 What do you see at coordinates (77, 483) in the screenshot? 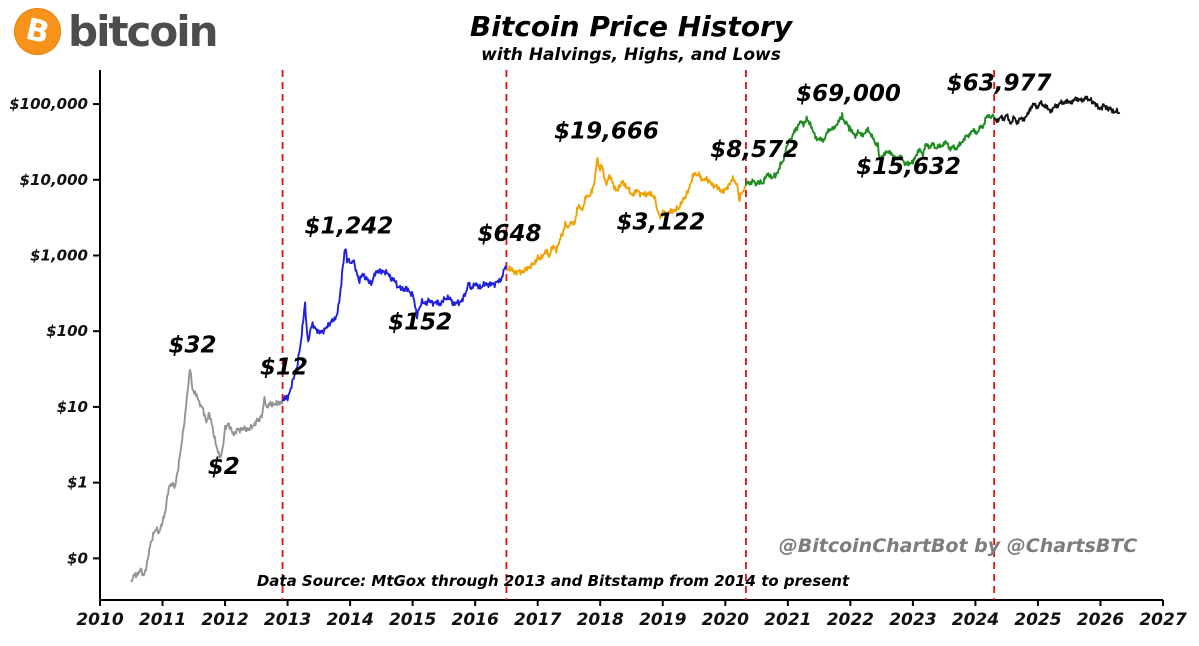
I see `y-tick-label: $1` at bounding box center [77, 483].